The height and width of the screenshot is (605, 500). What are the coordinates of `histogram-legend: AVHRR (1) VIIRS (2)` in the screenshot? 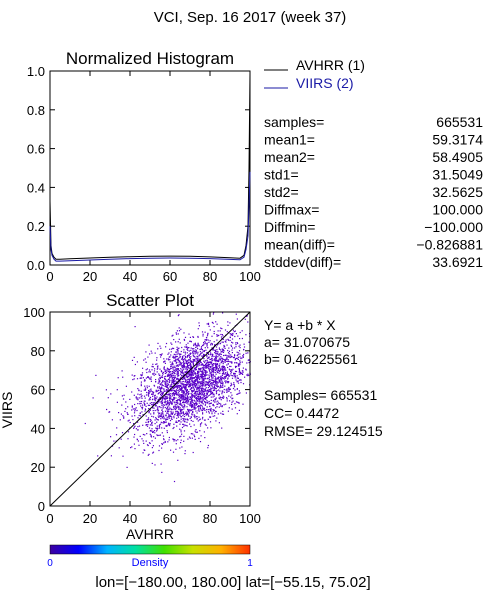 It's located at (314, 74).